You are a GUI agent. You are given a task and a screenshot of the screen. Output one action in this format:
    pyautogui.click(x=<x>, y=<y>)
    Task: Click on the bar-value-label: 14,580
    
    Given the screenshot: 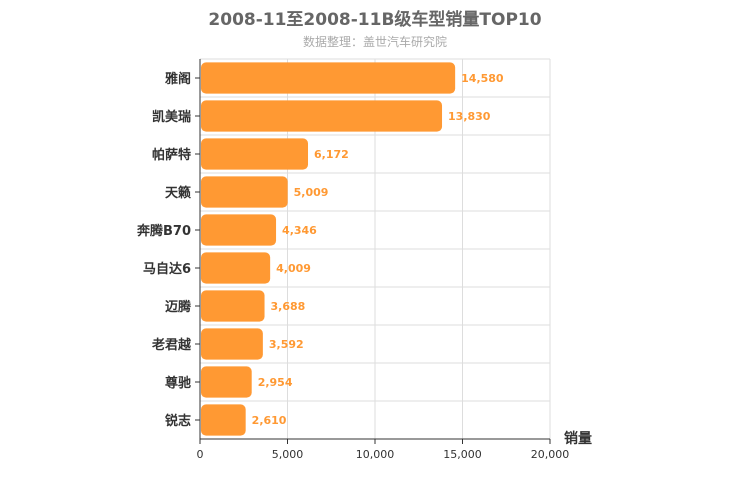 What is the action you would take?
    pyautogui.click(x=482, y=78)
    